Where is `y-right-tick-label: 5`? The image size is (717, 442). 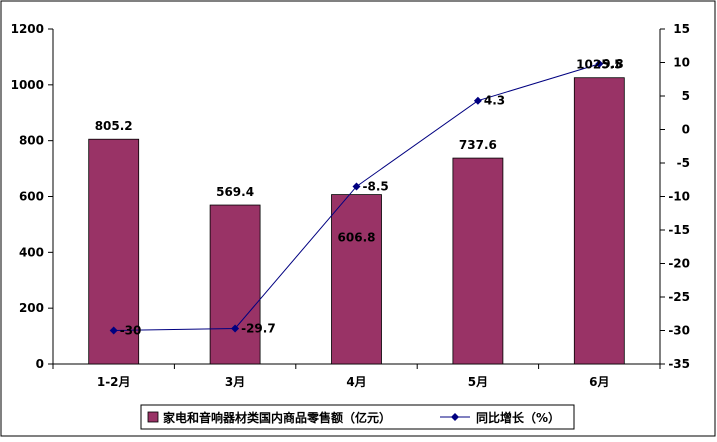 y-right-tick-label: 5 is located at coordinates (686, 96).